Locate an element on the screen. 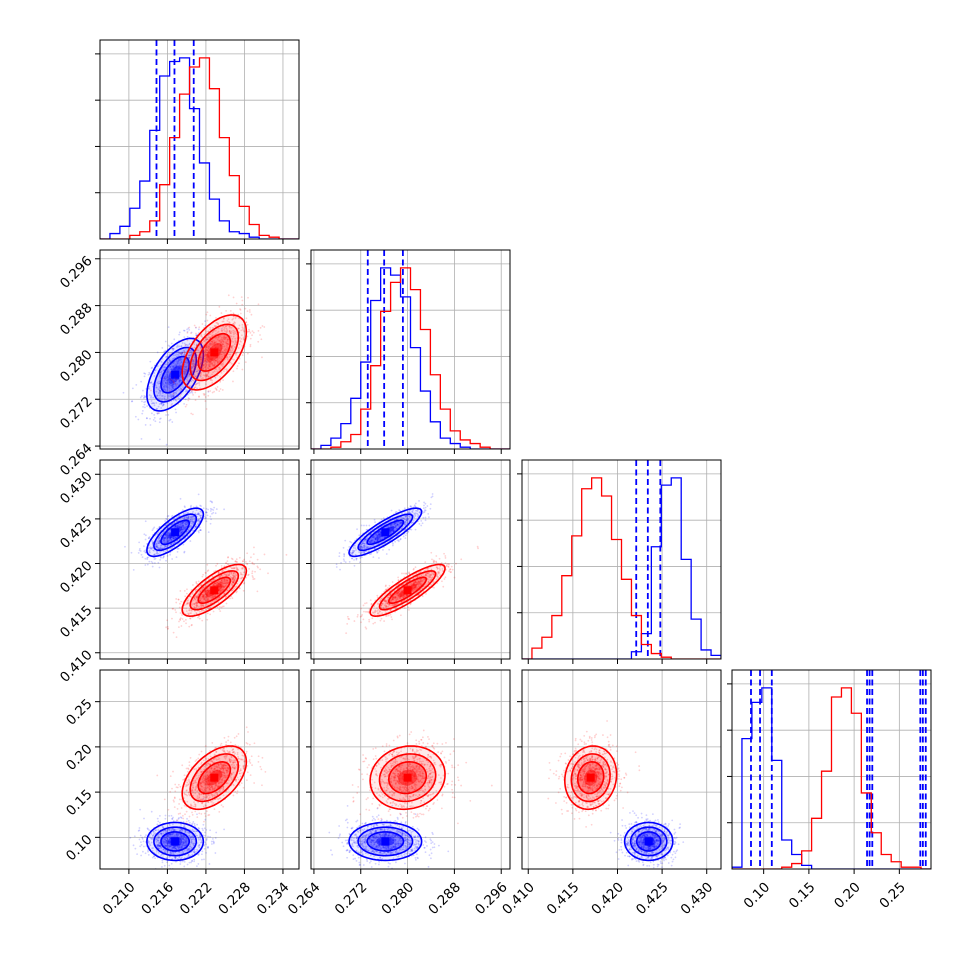  y-tick-label-3-1: 0.15 is located at coordinates (79, 802).